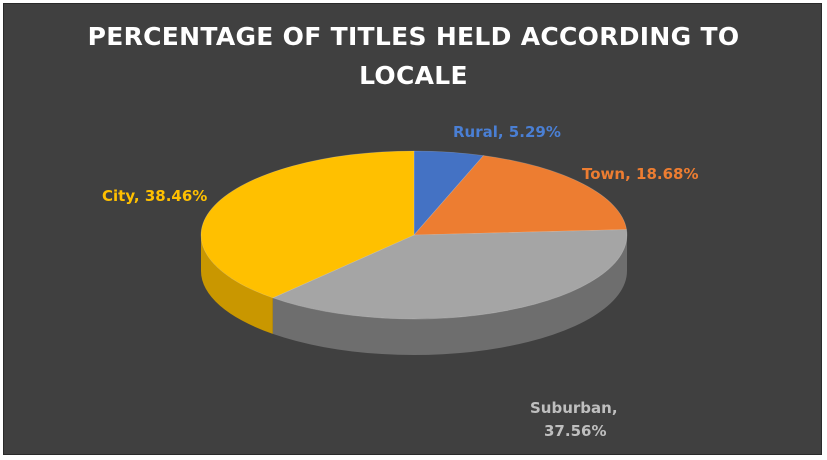 The image size is (827, 460). I want to click on pie-slice-rural, so click(449, 193).